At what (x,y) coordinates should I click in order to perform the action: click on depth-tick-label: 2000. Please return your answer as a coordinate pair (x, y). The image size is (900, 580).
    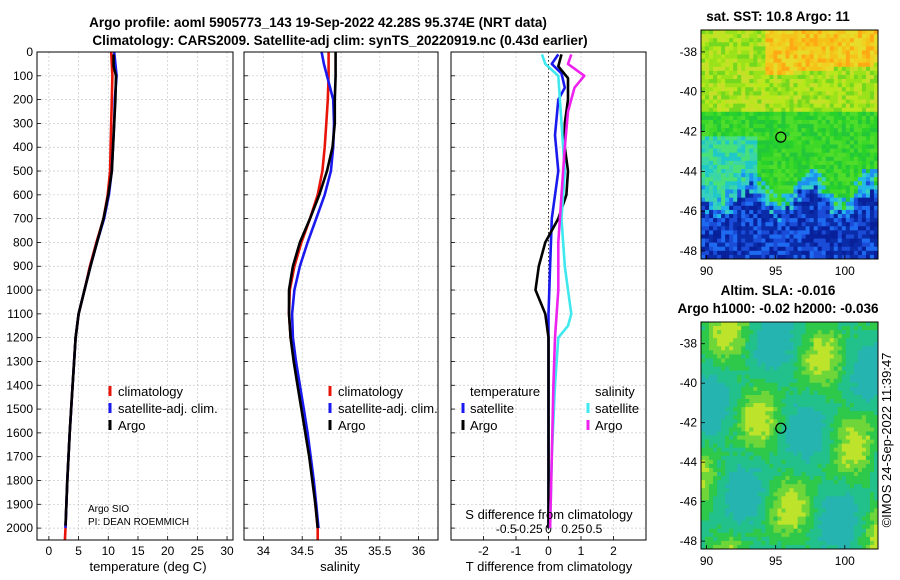
    Looking at the image, I should click on (19, 528).